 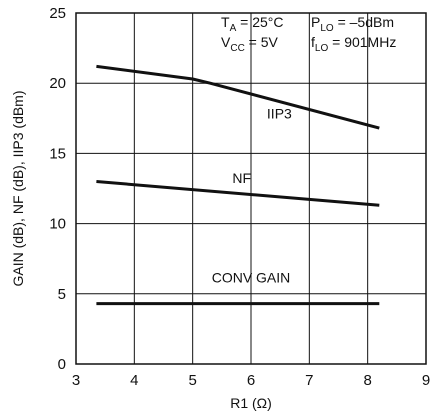 I want to click on y-tick-label: 25, so click(x=57, y=13).